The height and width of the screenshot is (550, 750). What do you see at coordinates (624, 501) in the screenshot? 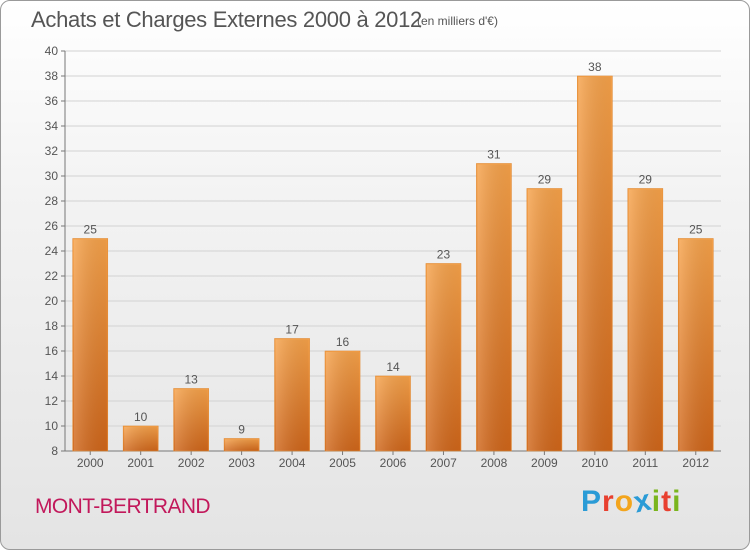
I see `logo-letter: o` at bounding box center [624, 501].